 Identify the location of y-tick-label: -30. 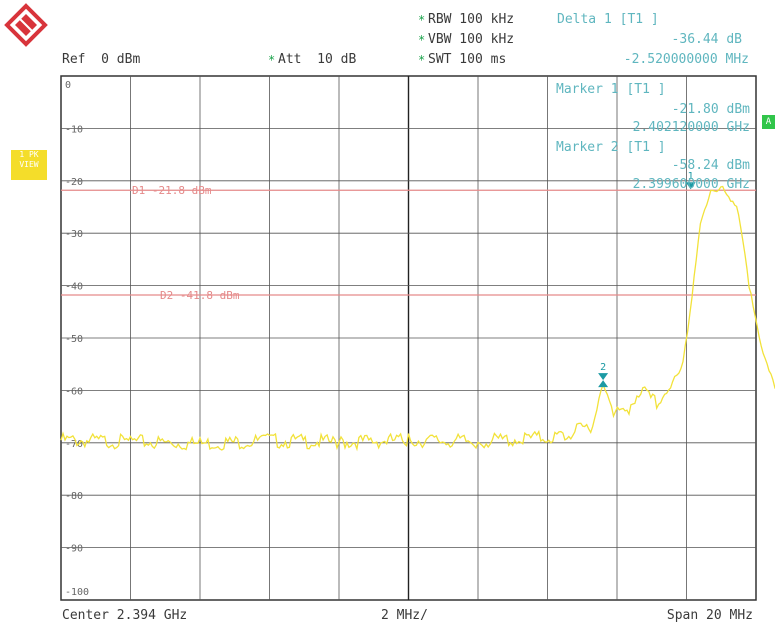
(74, 234).